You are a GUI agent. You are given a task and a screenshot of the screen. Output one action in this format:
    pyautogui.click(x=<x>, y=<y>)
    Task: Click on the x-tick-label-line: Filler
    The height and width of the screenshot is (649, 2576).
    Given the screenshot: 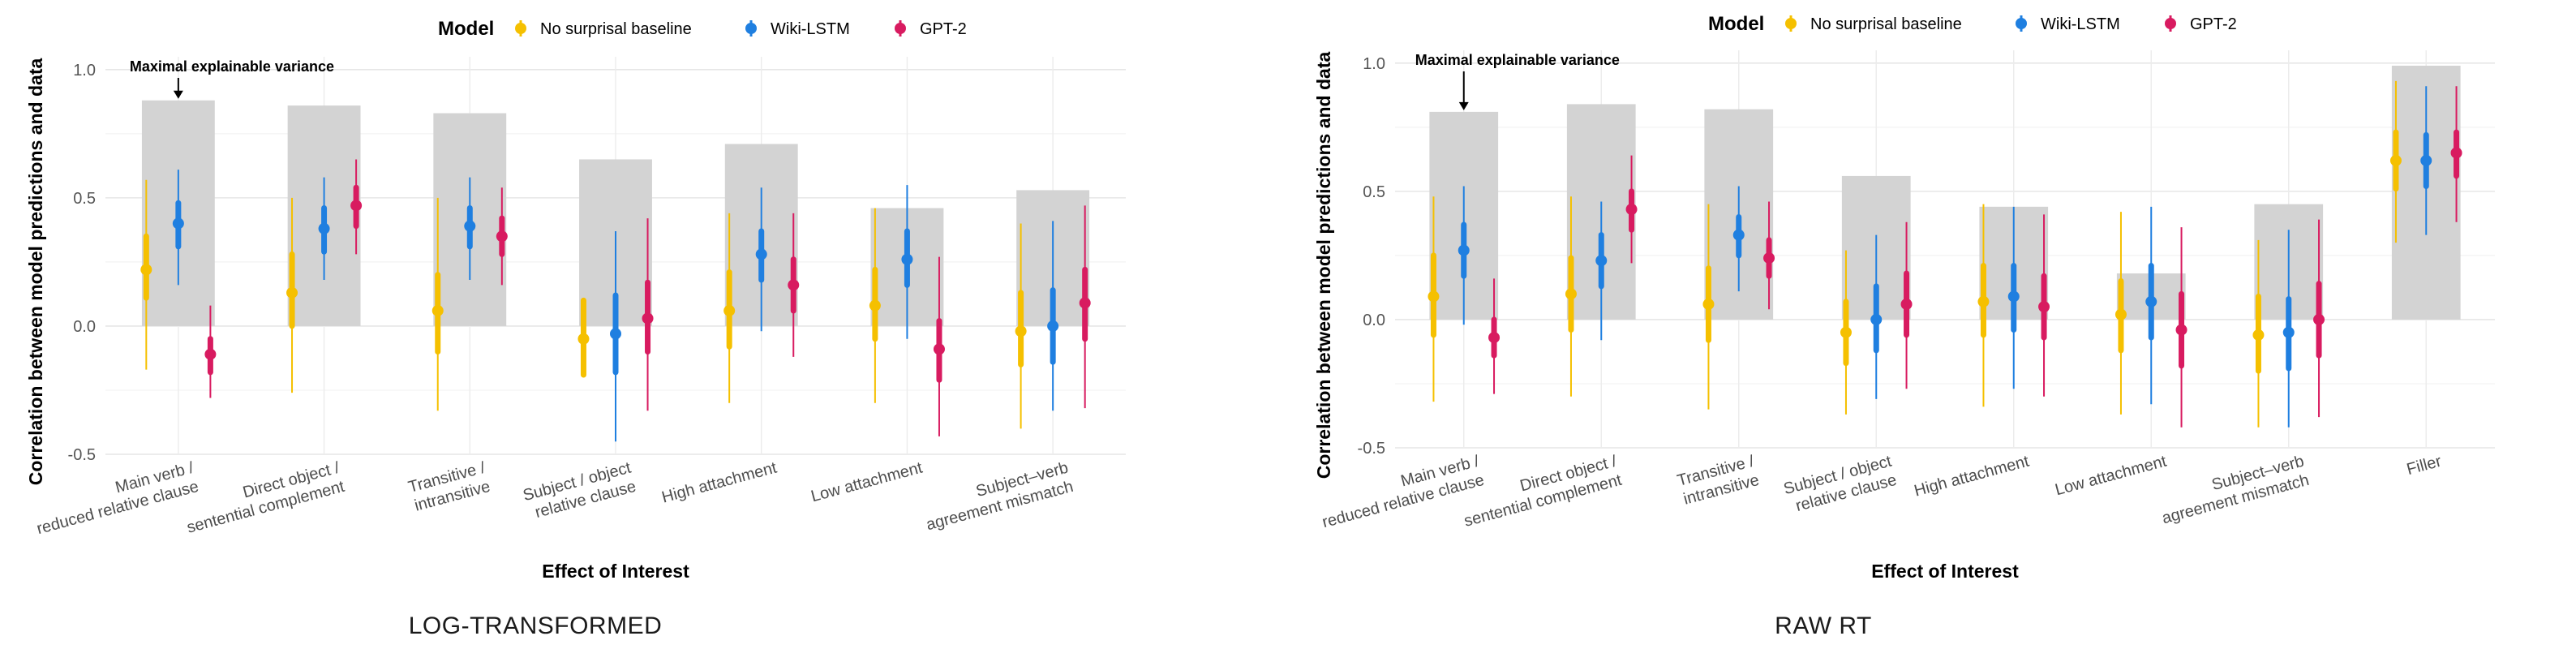 What is the action you would take?
    pyautogui.click(x=2424, y=465)
    